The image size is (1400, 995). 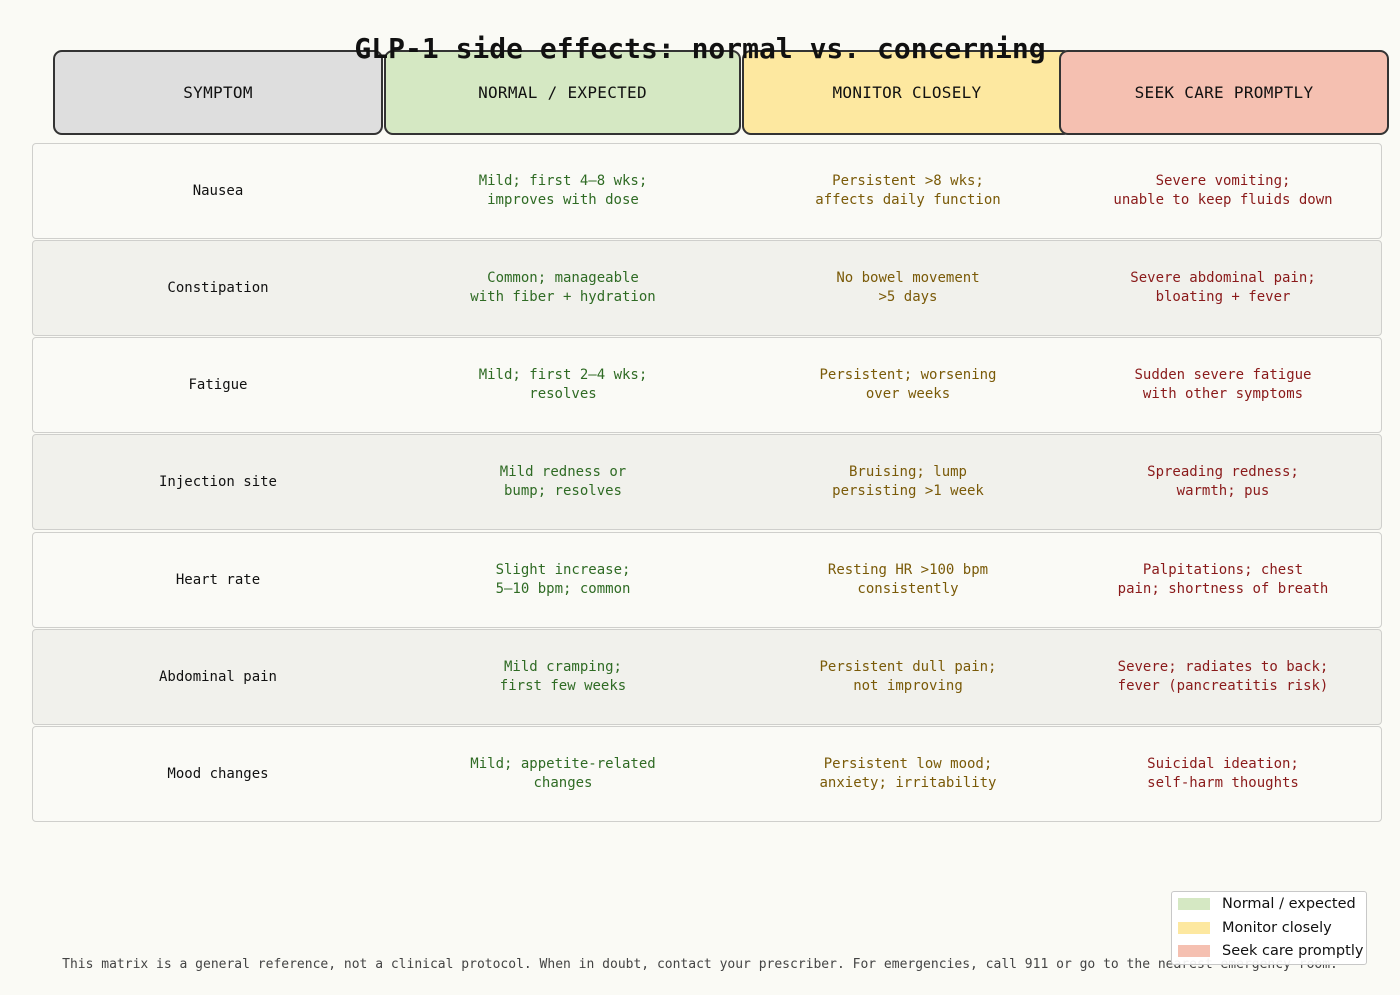 I want to click on monitor-cell: Persistent; worsening over weeks, so click(x=908, y=384).